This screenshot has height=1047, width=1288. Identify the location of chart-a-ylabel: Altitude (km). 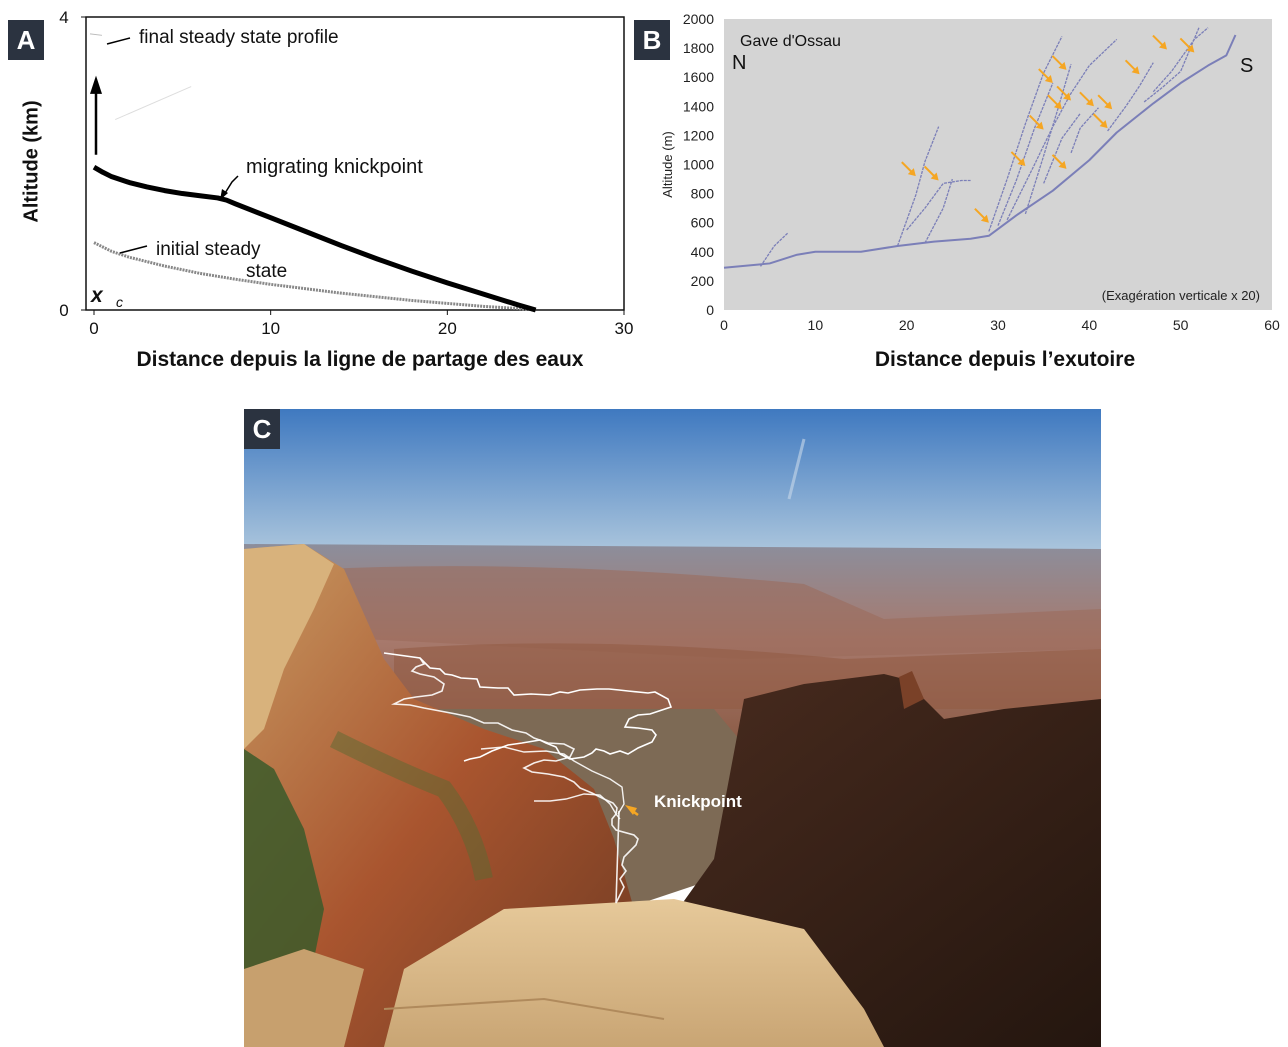
(31, 161).